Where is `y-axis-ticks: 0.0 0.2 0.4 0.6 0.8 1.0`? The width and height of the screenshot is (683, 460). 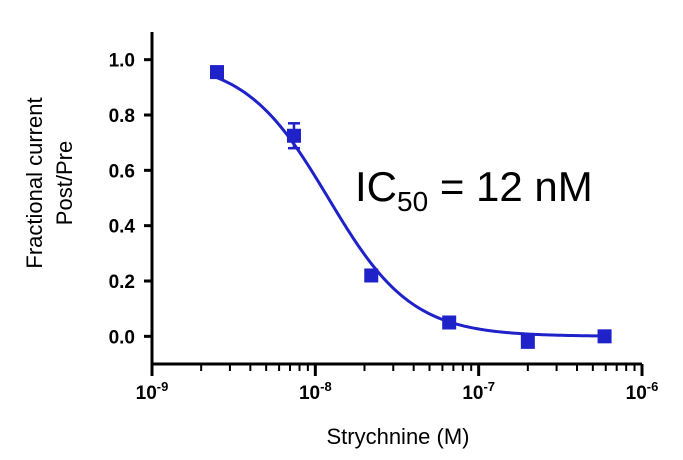 y-axis-ticks: 0.0 0.2 0.4 0.6 0.8 1.0 is located at coordinates (130, 199).